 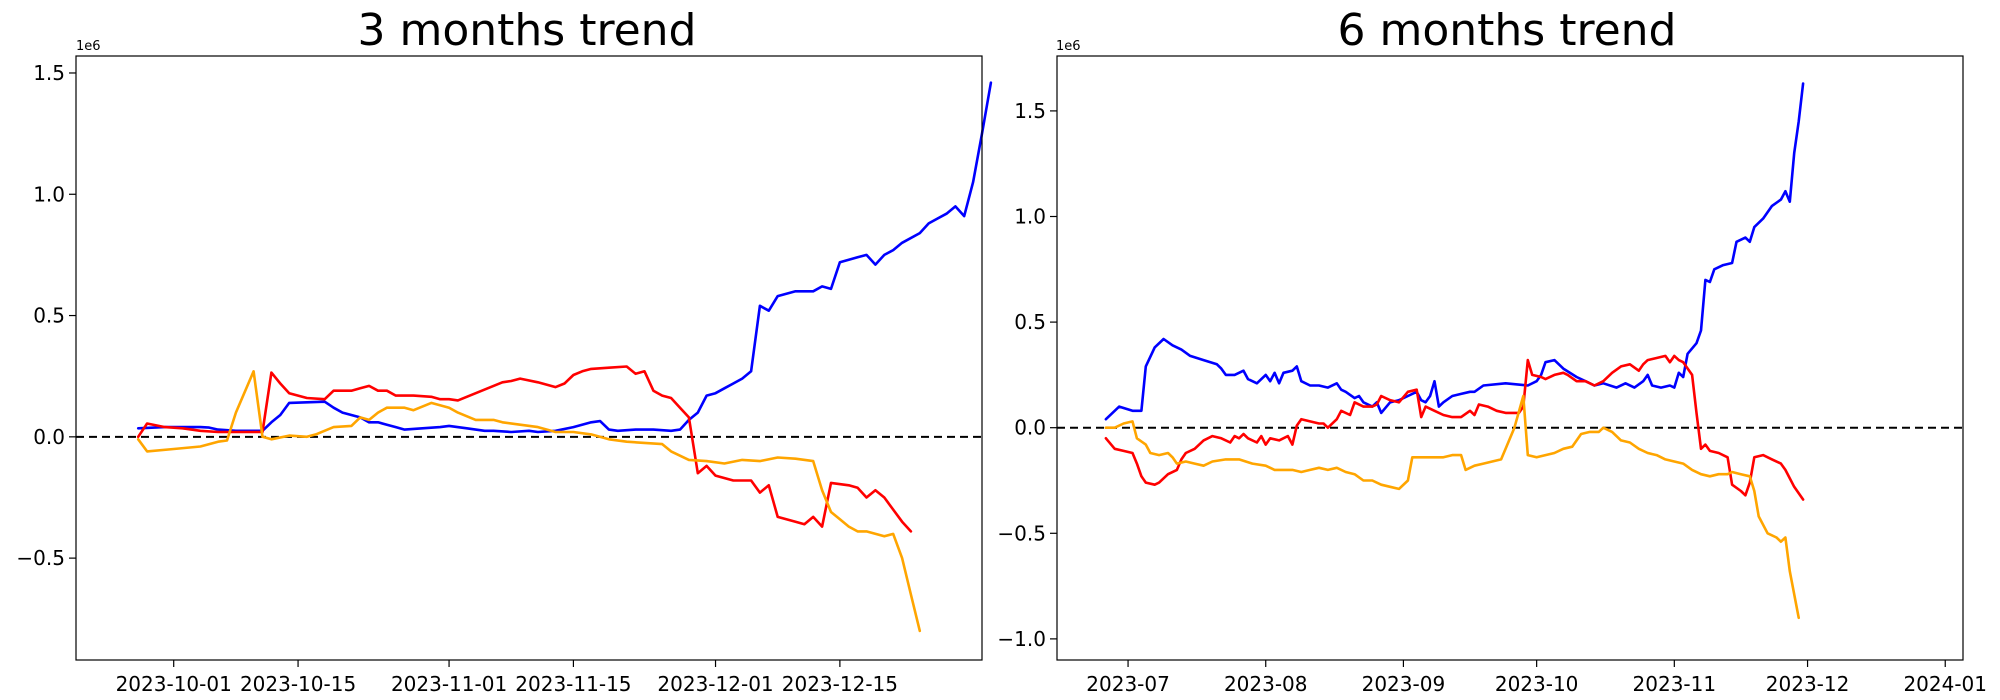 What do you see at coordinates (1537, 684) in the screenshot?
I see `x-tick-label: 2023-10` at bounding box center [1537, 684].